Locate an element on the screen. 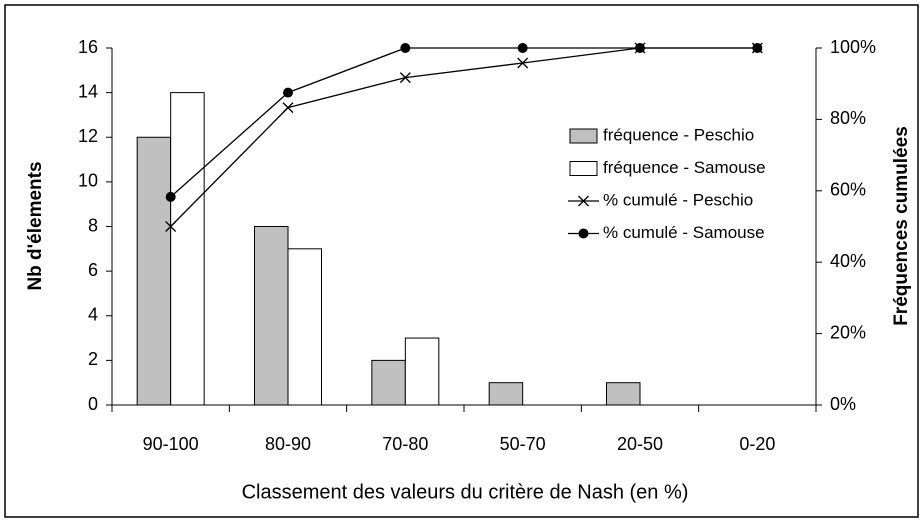 Image resolution: width=924 pixels, height=522 pixels. y-tick-label: 0 is located at coordinates (93, 404).